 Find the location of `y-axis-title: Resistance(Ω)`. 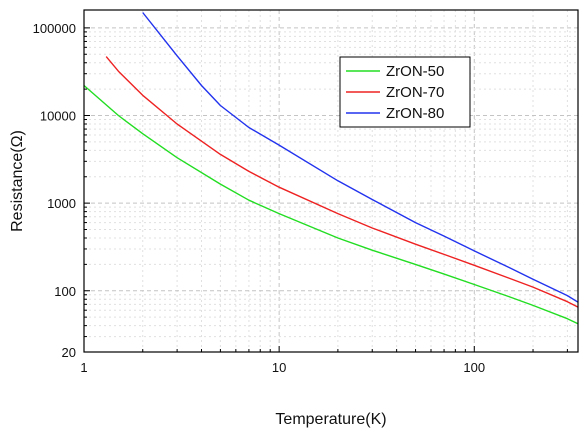

y-axis-title: Resistance(Ω) is located at coordinates (17, 181).